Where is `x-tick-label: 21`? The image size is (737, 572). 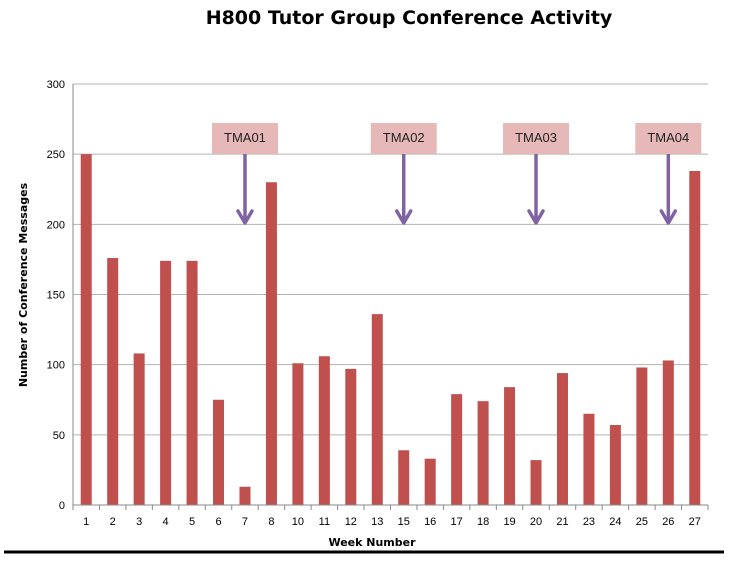 x-tick-label: 21 is located at coordinates (562, 522).